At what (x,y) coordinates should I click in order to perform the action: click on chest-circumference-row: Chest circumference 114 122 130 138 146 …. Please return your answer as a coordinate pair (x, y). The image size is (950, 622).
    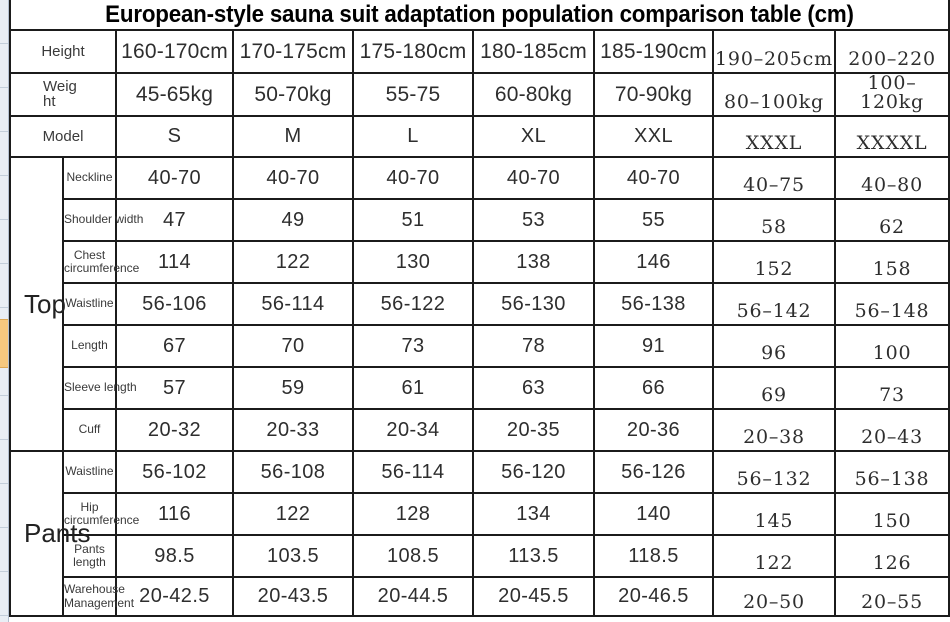
    Looking at the image, I should click on (480, 262).